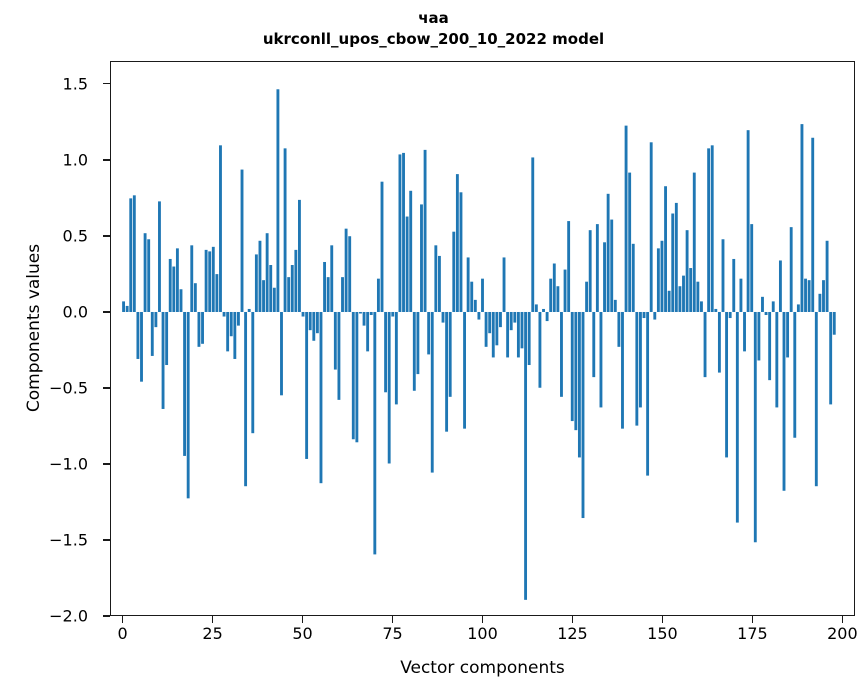  Describe the element at coordinates (842, 633) in the screenshot. I see `x-tick-label: 200` at that location.